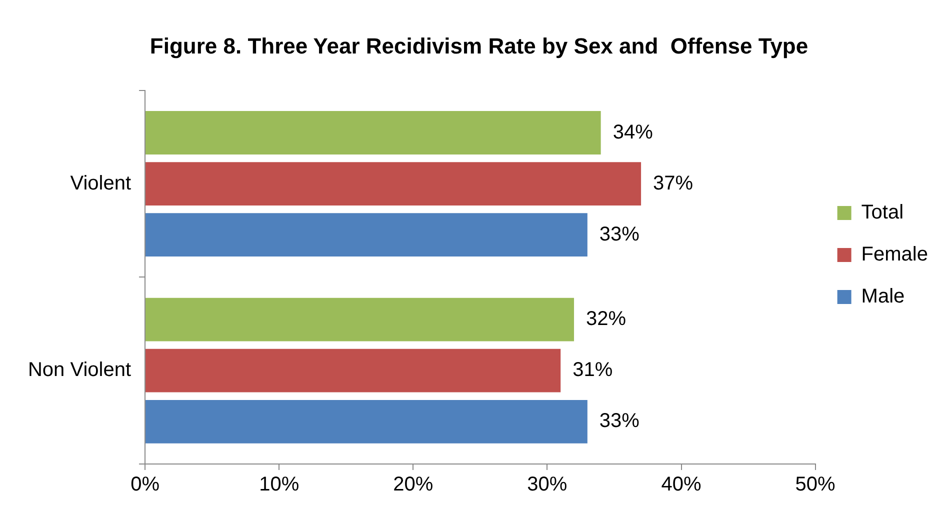 The width and height of the screenshot is (948, 510). What do you see at coordinates (279, 485) in the screenshot?
I see `x-tick-label: 10%` at bounding box center [279, 485].